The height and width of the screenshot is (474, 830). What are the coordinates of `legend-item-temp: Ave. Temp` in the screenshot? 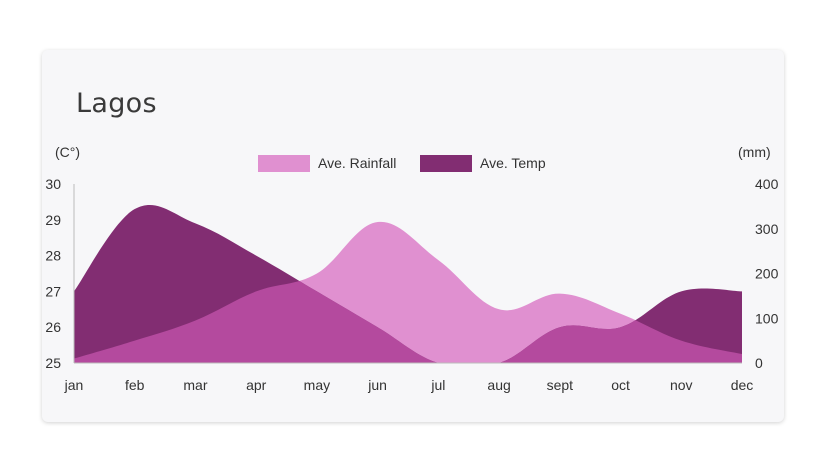 It's located at (483, 163).